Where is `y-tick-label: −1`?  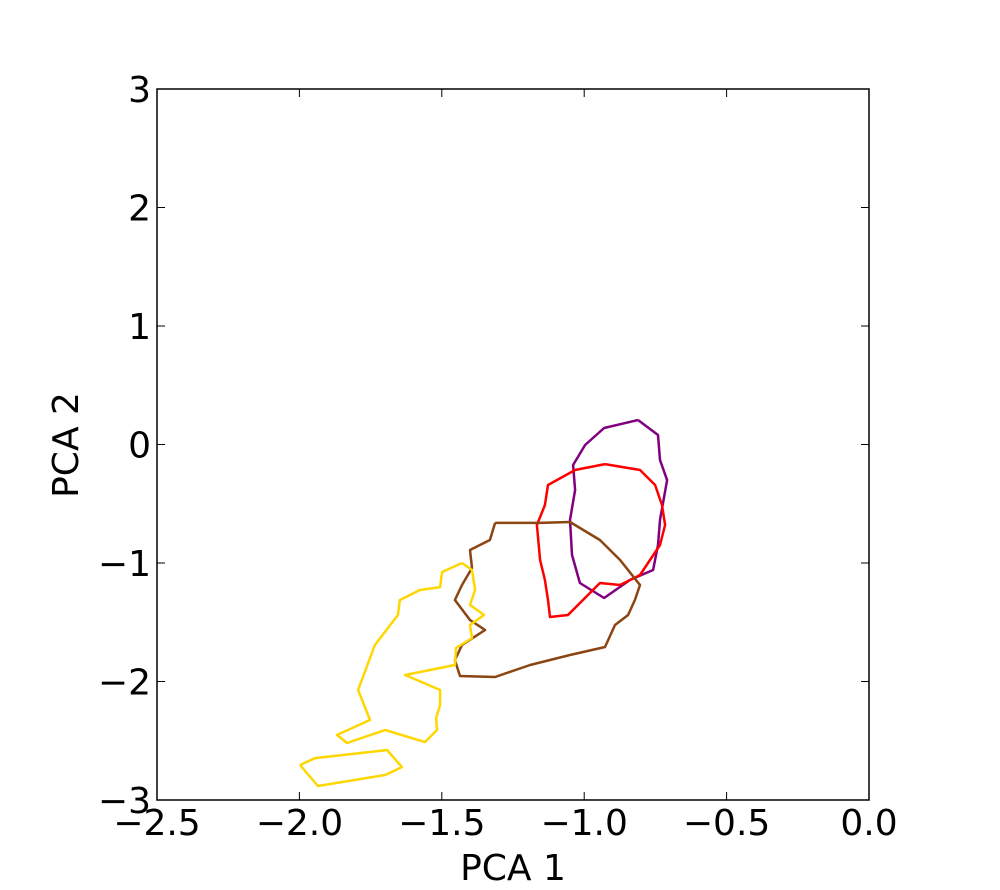 y-tick-label: −1 is located at coordinates (124, 564).